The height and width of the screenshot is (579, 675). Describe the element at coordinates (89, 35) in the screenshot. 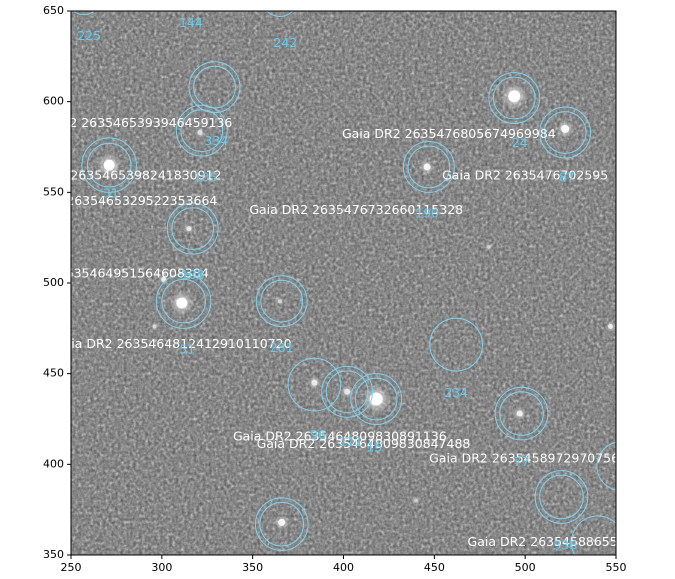

I see `source-number-label-0: 225` at that location.